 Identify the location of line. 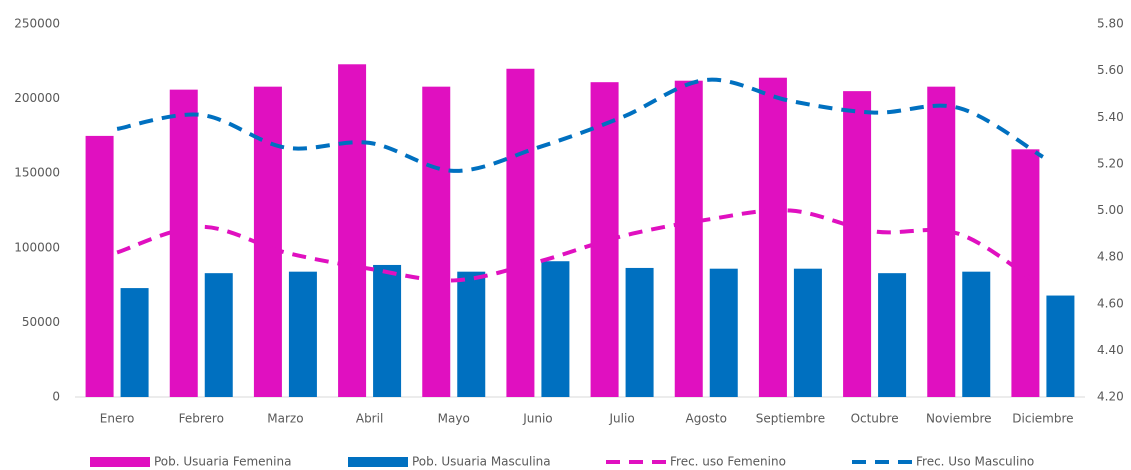
(580, 249).